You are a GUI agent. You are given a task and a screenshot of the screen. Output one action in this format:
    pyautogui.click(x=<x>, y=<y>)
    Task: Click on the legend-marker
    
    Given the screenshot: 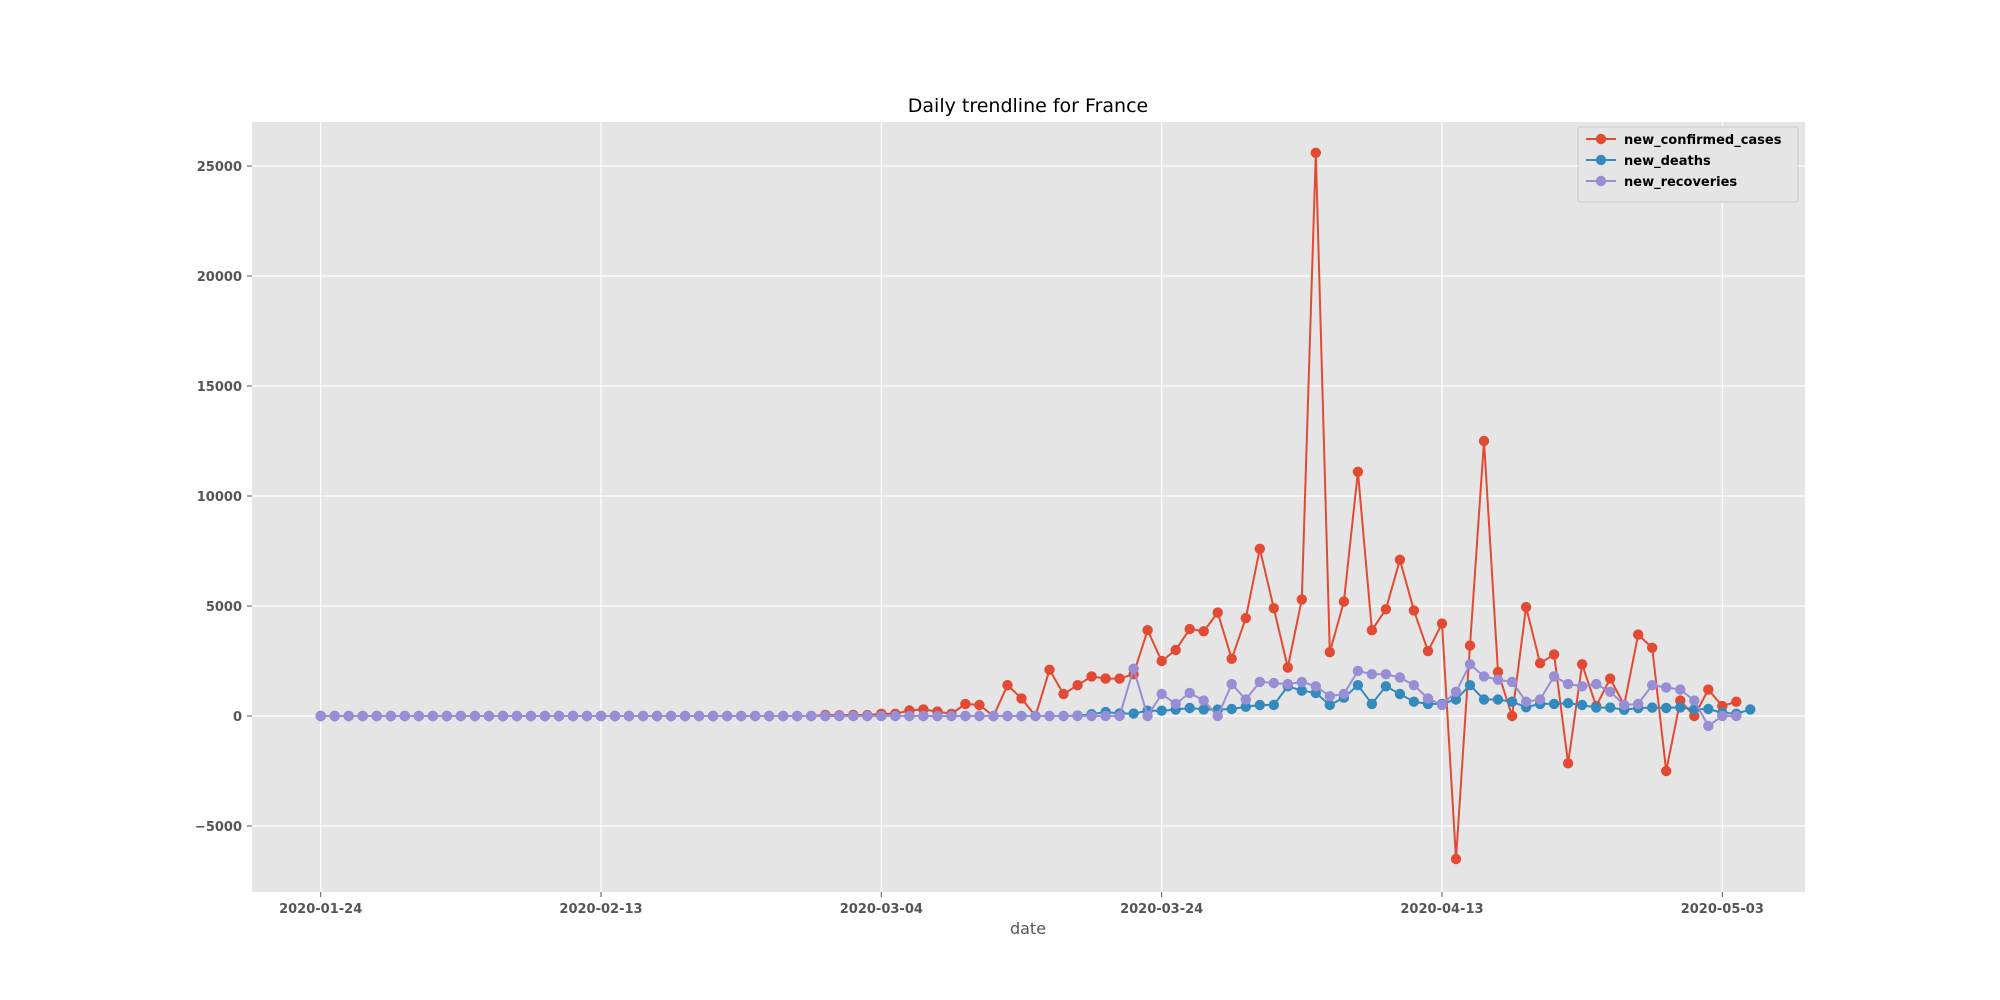 What is the action you would take?
    pyautogui.click(x=1601, y=160)
    